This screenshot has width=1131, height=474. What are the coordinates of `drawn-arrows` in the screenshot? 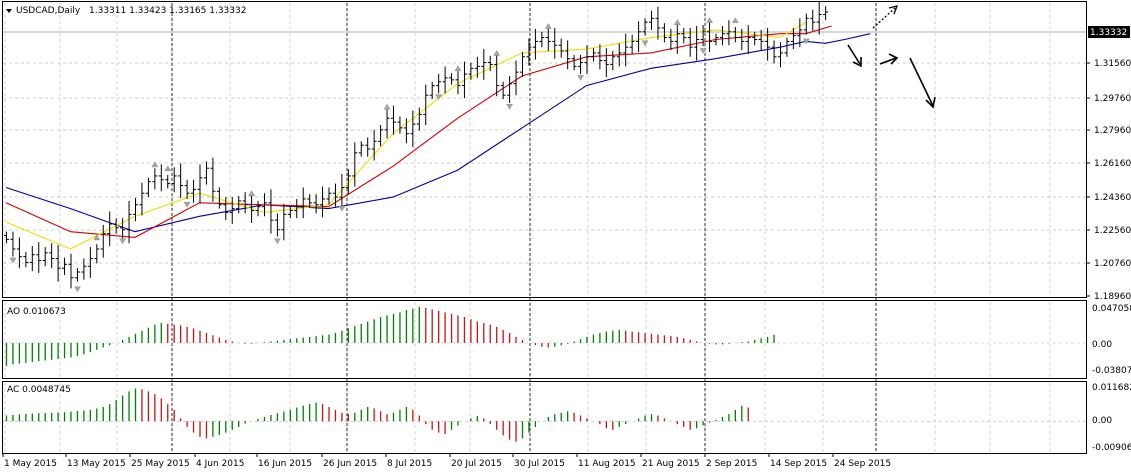 It's located at (891, 57).